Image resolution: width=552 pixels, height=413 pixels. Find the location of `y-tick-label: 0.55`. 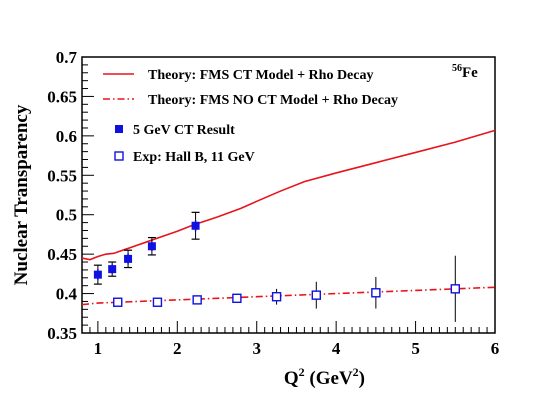

y-tick-label: 0.55 is located at coordinates (62, 175).